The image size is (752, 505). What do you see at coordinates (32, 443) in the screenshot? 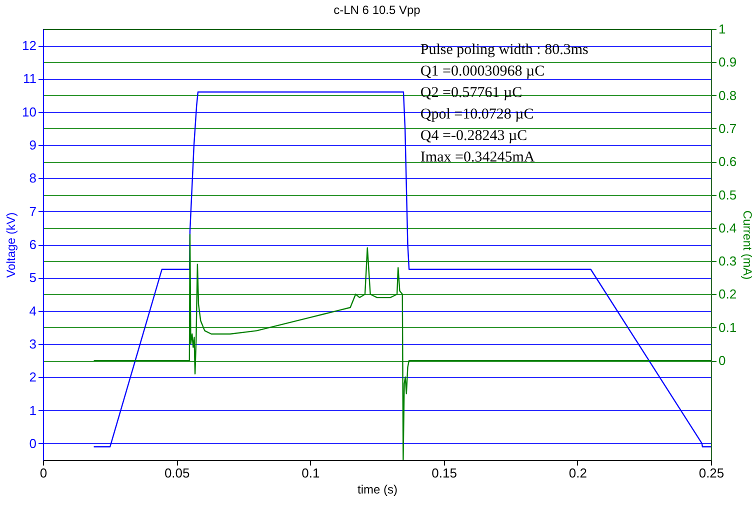
I see `y-tick-label: 0` at bounding box center [32, 443].